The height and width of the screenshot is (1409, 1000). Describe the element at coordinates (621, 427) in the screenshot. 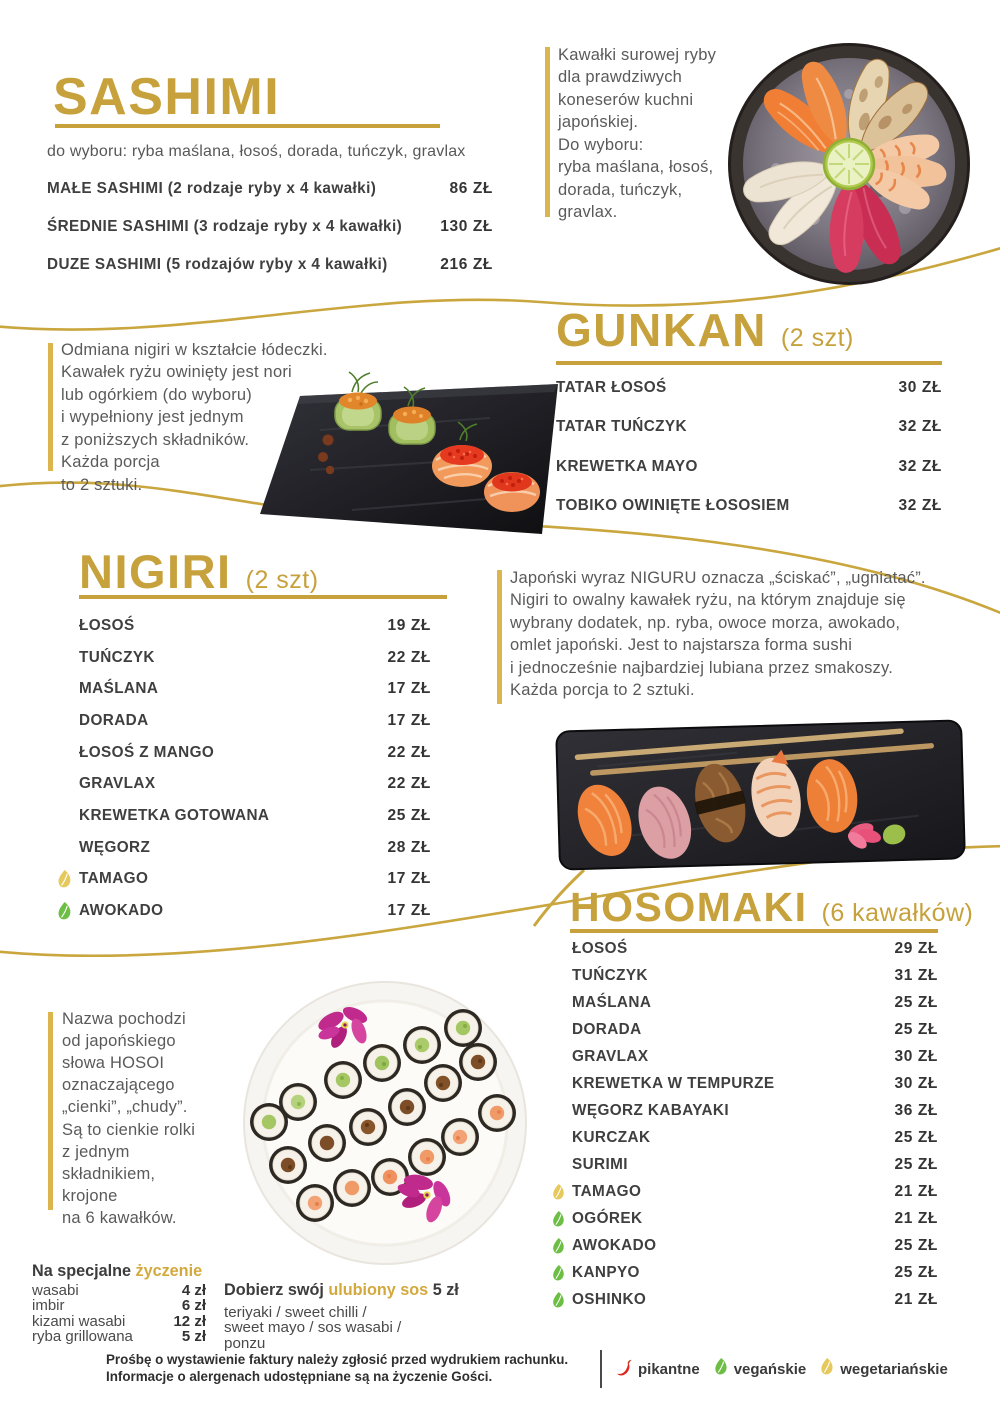

I see `item-name: TATAR TUŃCZYK` at that location.